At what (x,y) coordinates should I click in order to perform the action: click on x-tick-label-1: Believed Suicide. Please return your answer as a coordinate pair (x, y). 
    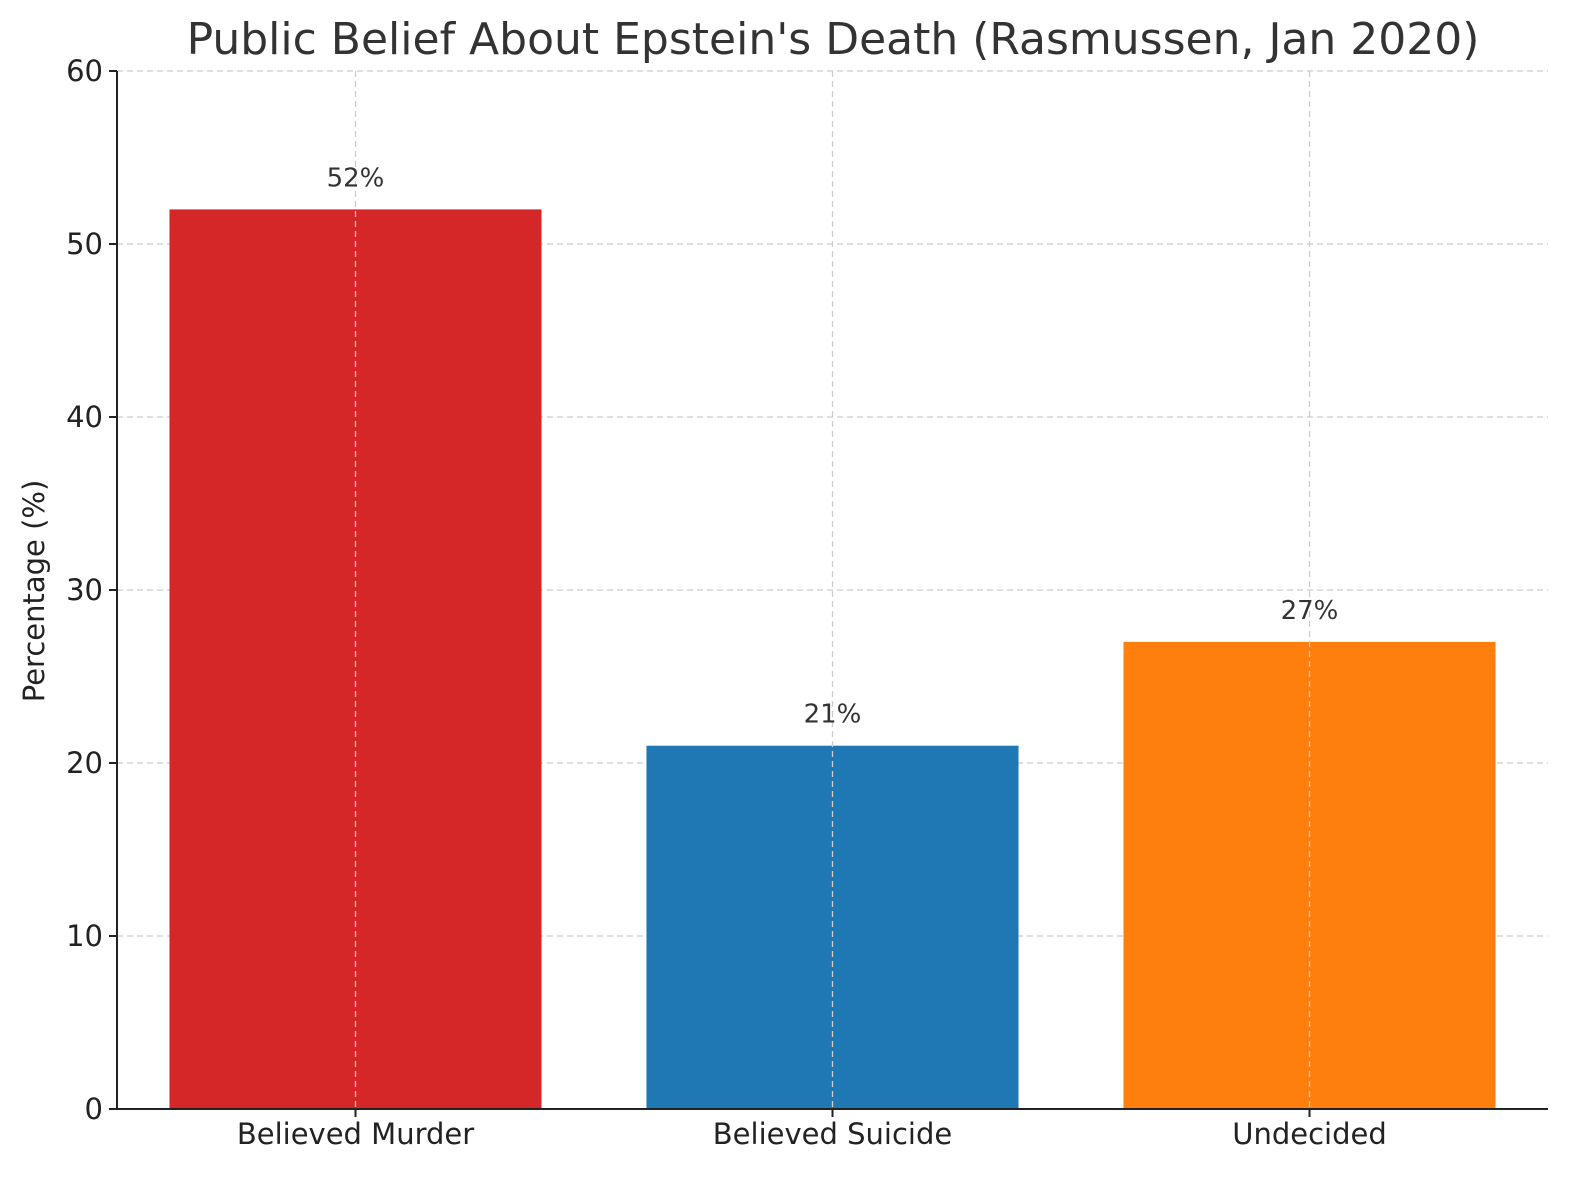
    Looking at the image, I should click on (832, 1134).